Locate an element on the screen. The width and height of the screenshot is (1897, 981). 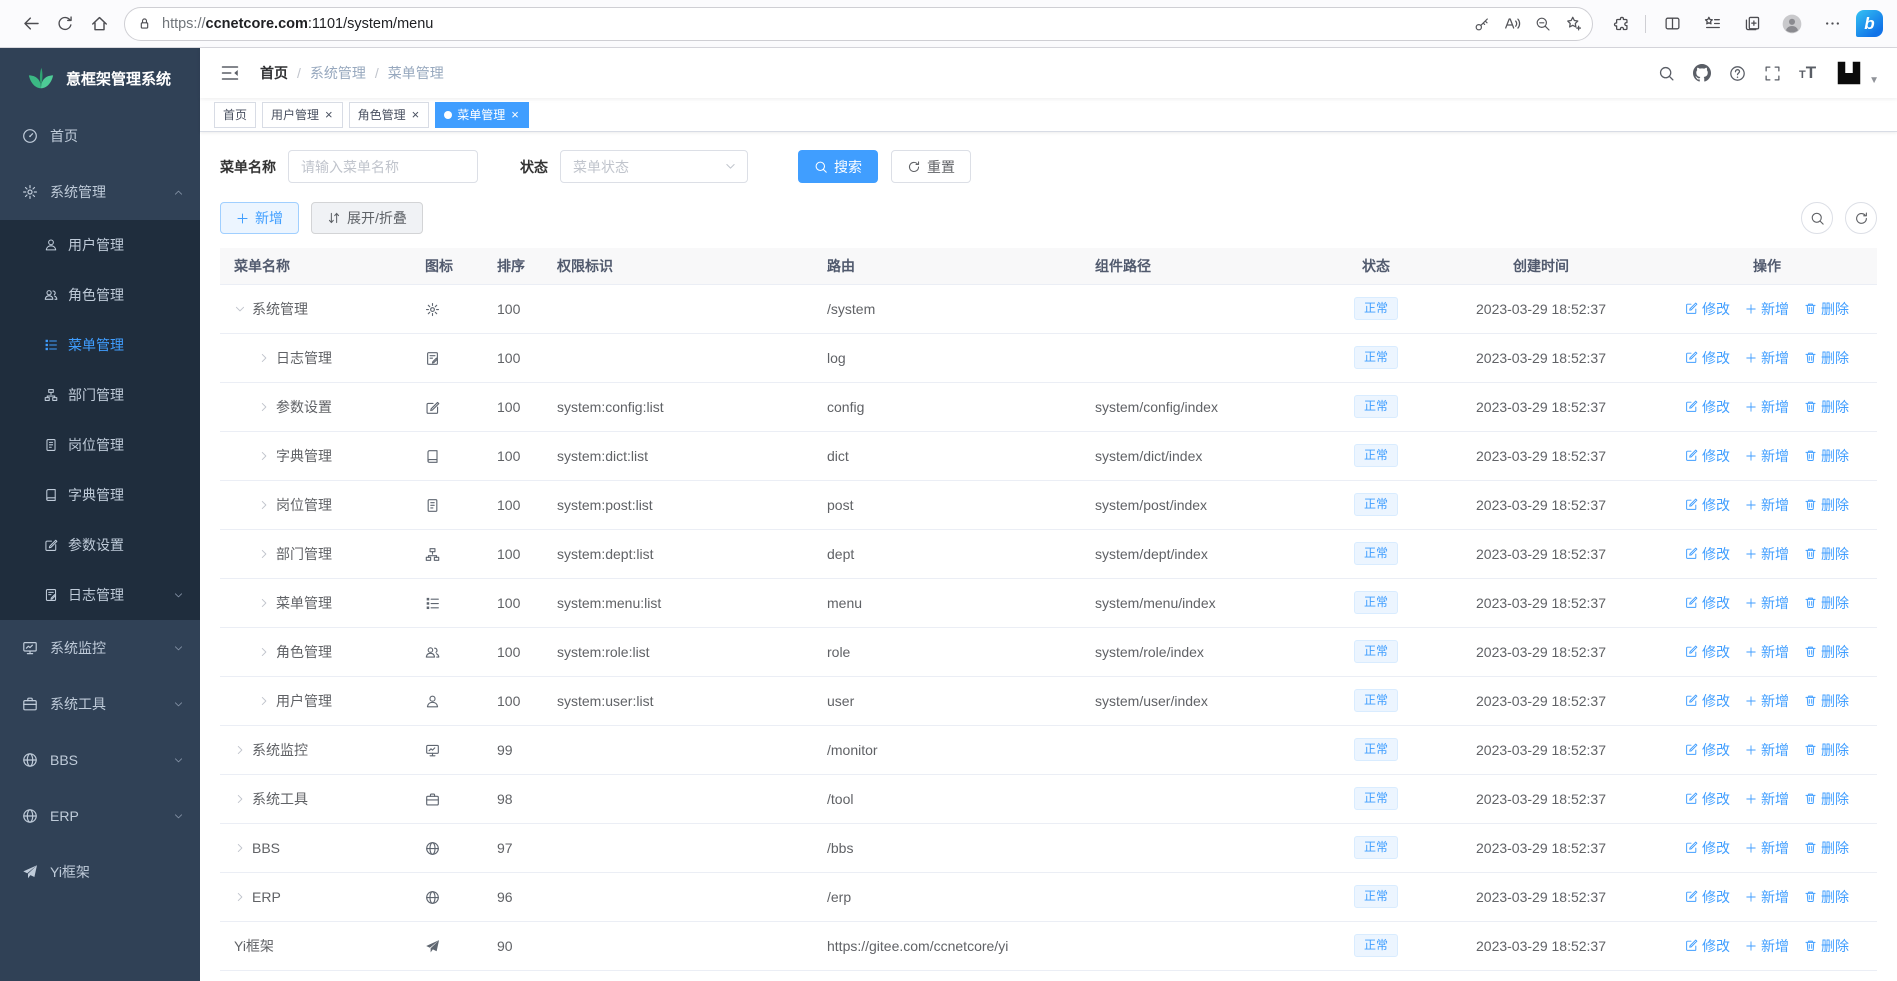
expand-collapse-button: 展开/折叠 is located at coordinates (367, 218).